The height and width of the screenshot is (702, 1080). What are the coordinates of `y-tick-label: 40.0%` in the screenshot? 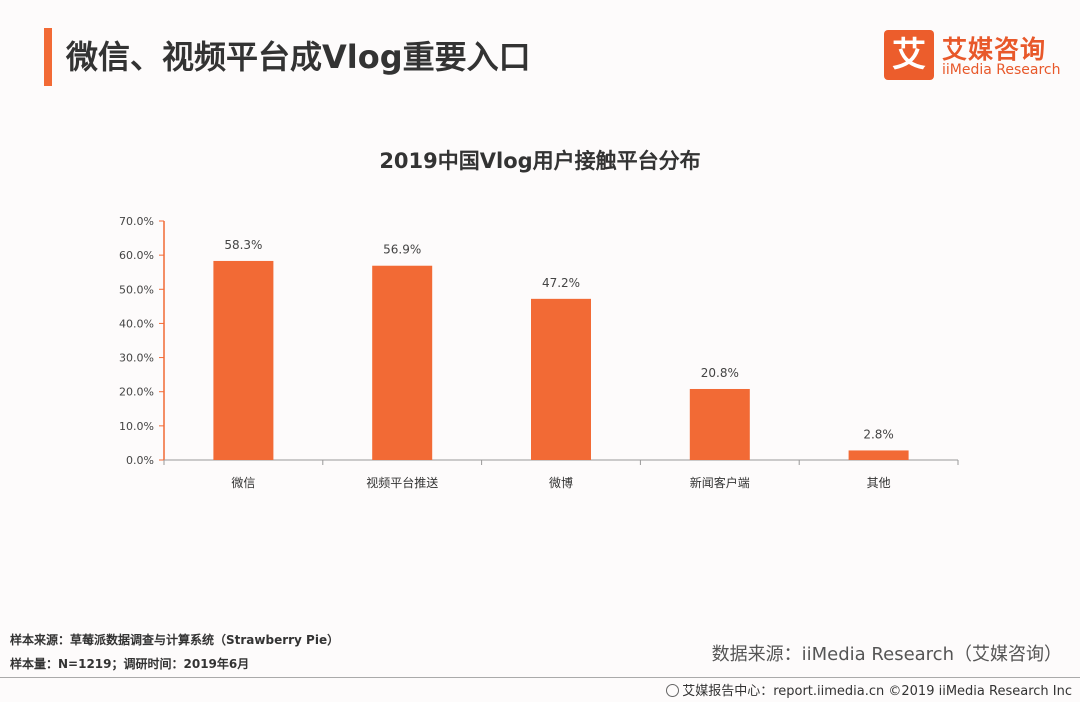 It's located at (136, 323).